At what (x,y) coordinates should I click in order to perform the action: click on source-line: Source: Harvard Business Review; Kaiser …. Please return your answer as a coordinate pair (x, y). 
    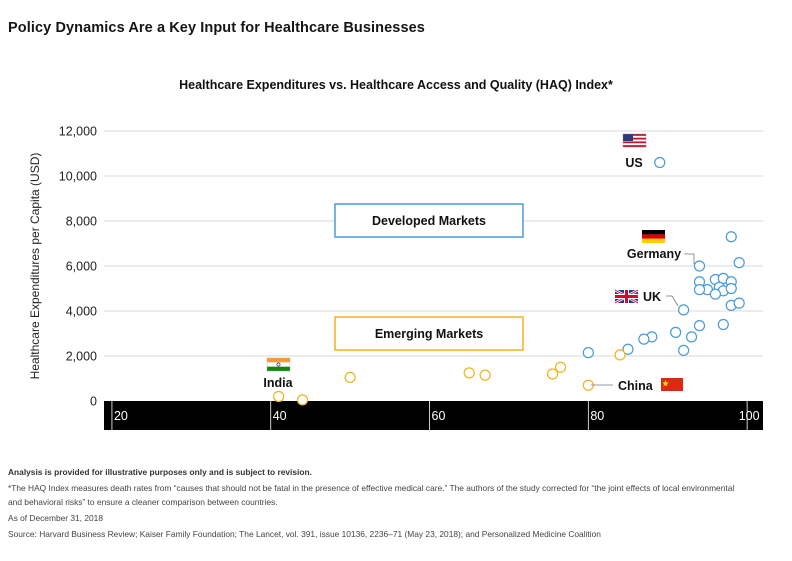
    Looking at the image, I should click on (304, 534).